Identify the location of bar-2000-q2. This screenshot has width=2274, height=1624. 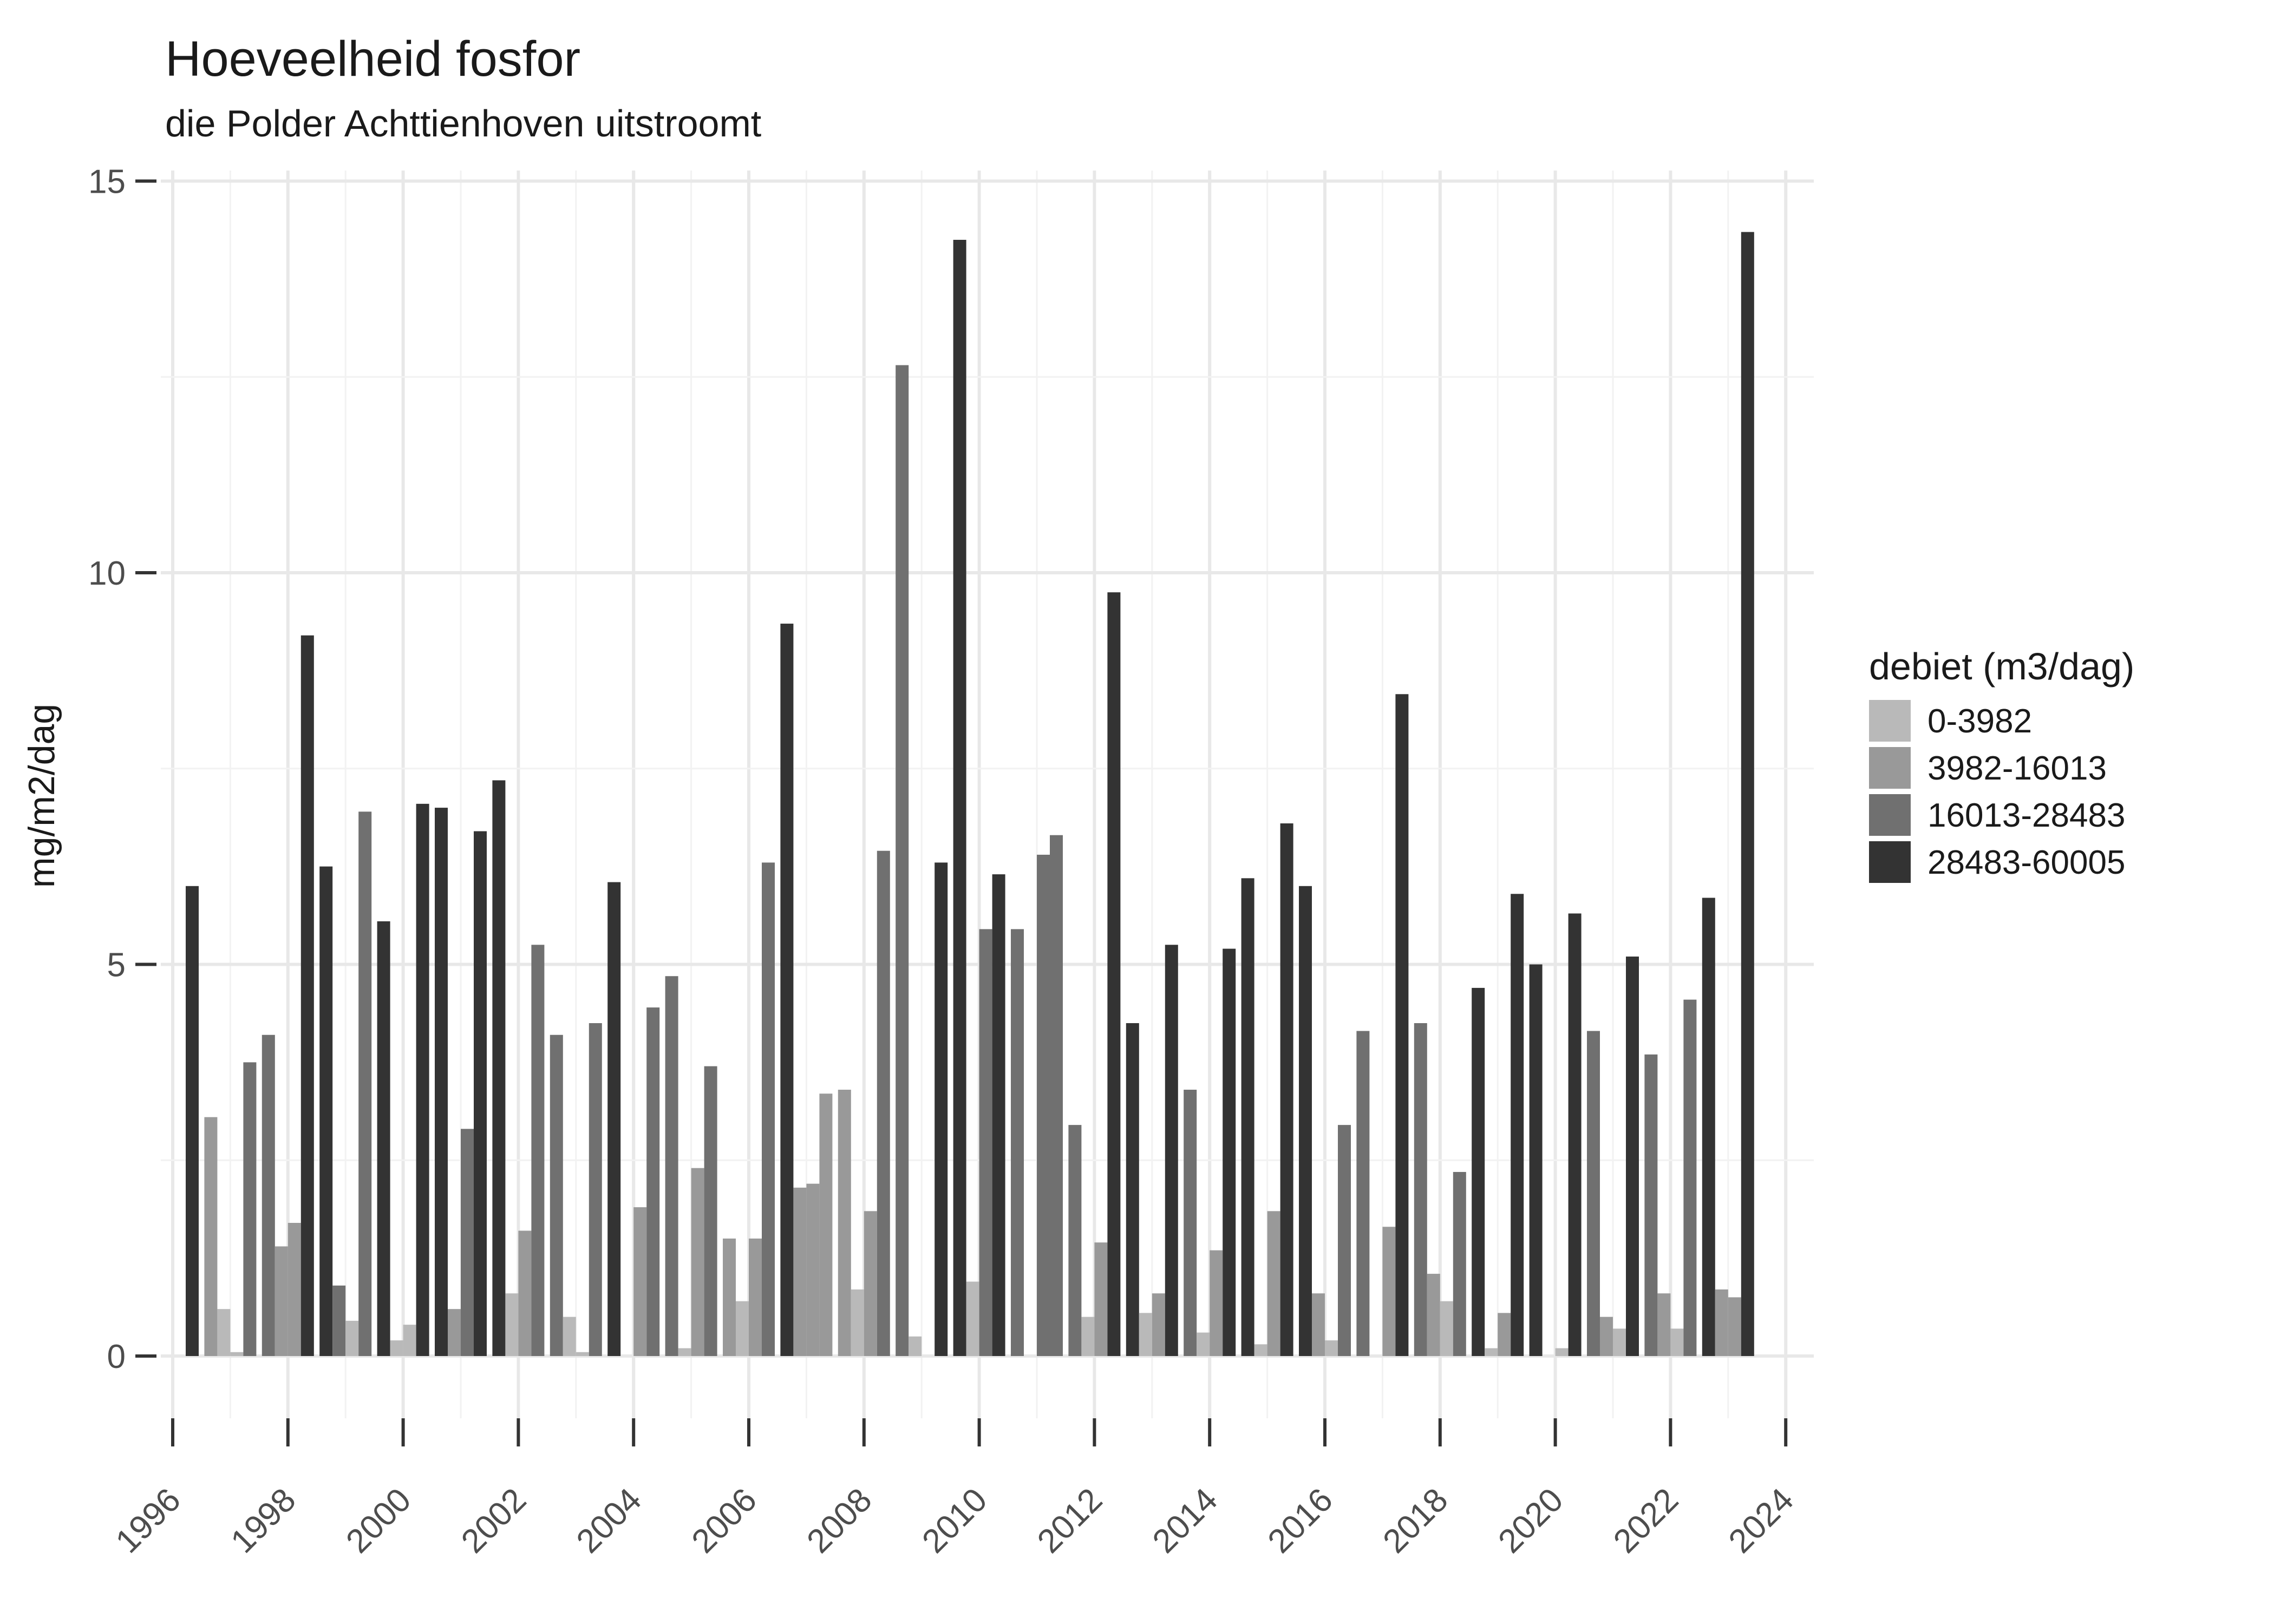
(397, 1348).